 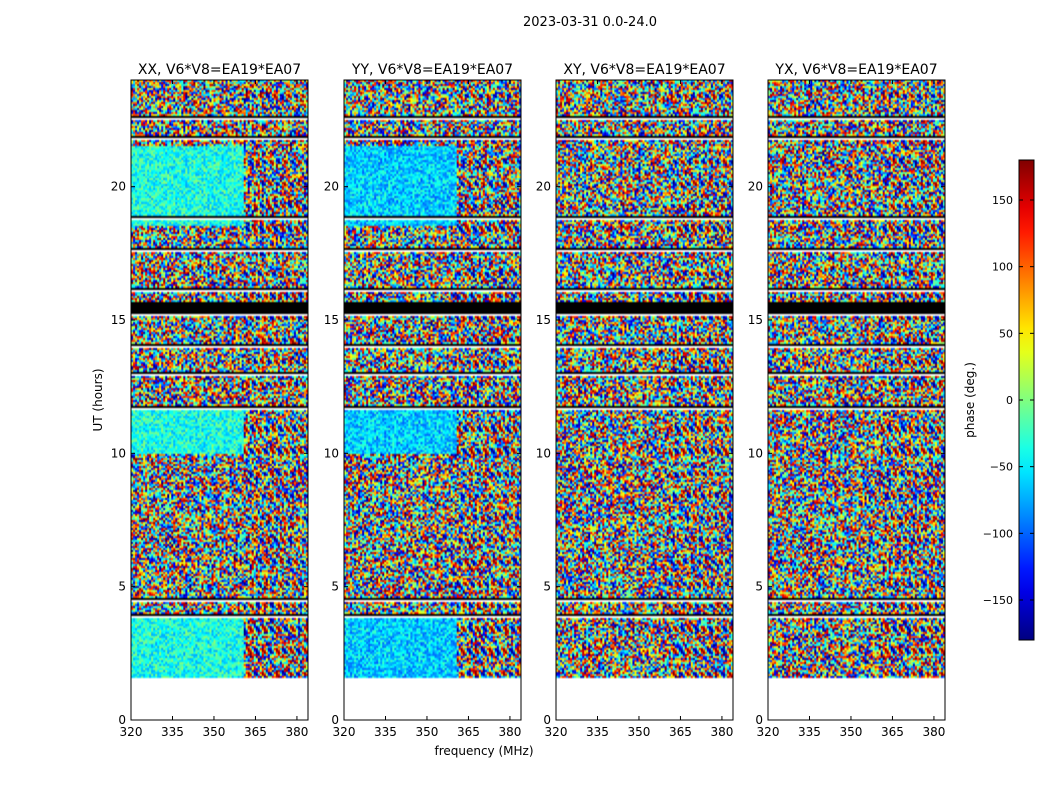 What do you see at coordinates (855, 70) in the screenshot?
I see `panel-title: YX, V6*V8=EA19*EA07` at bounding box center [855, 70].